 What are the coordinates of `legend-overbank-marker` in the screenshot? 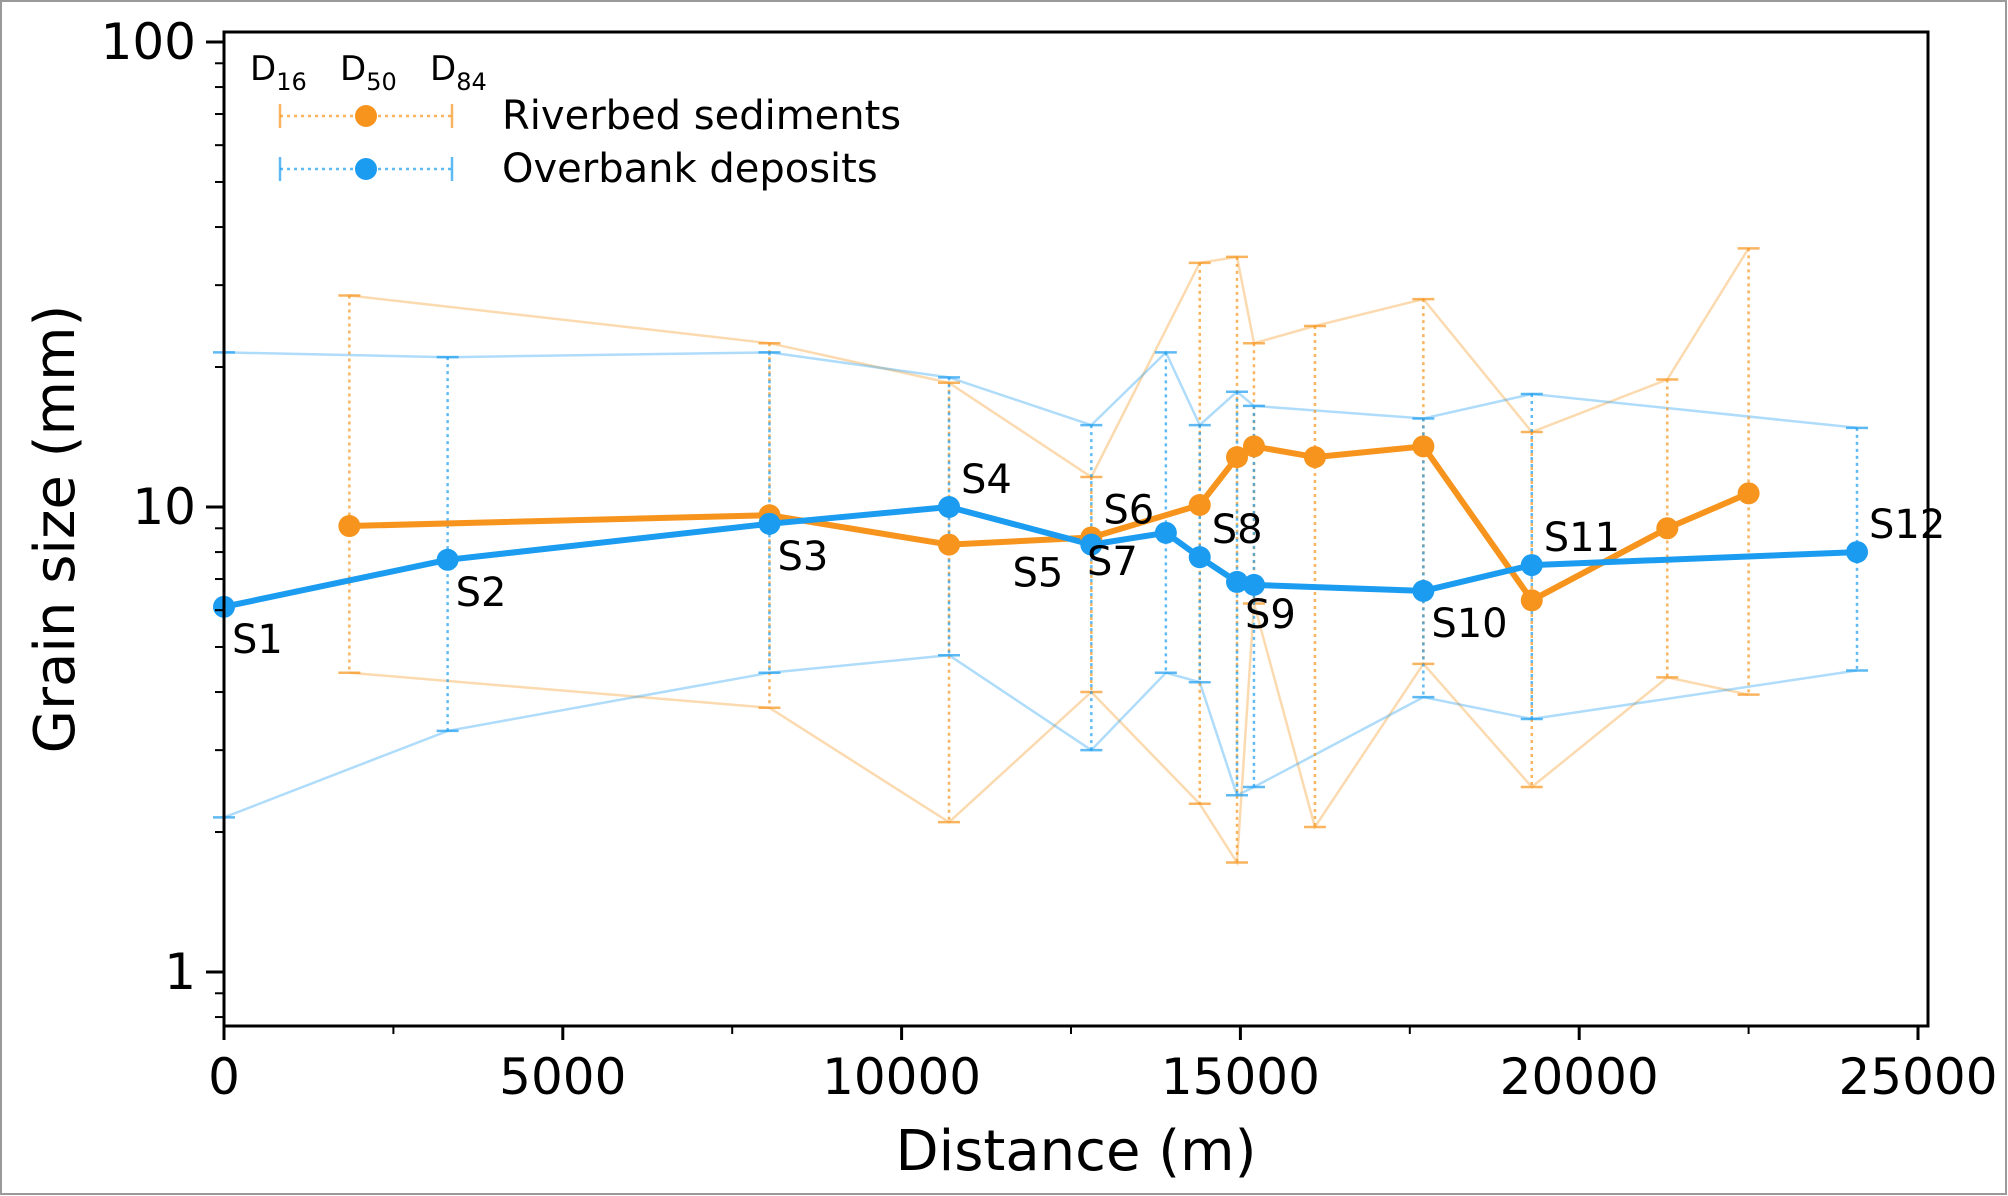 It's located at (366, 169).